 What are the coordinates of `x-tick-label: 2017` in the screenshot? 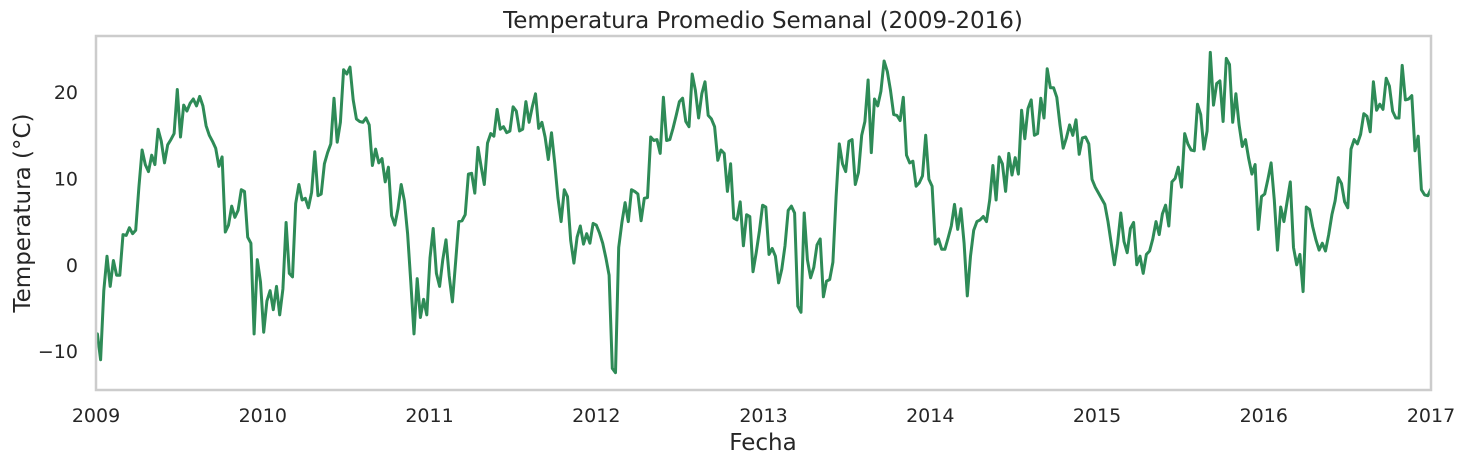 It's located at (1431, 416).